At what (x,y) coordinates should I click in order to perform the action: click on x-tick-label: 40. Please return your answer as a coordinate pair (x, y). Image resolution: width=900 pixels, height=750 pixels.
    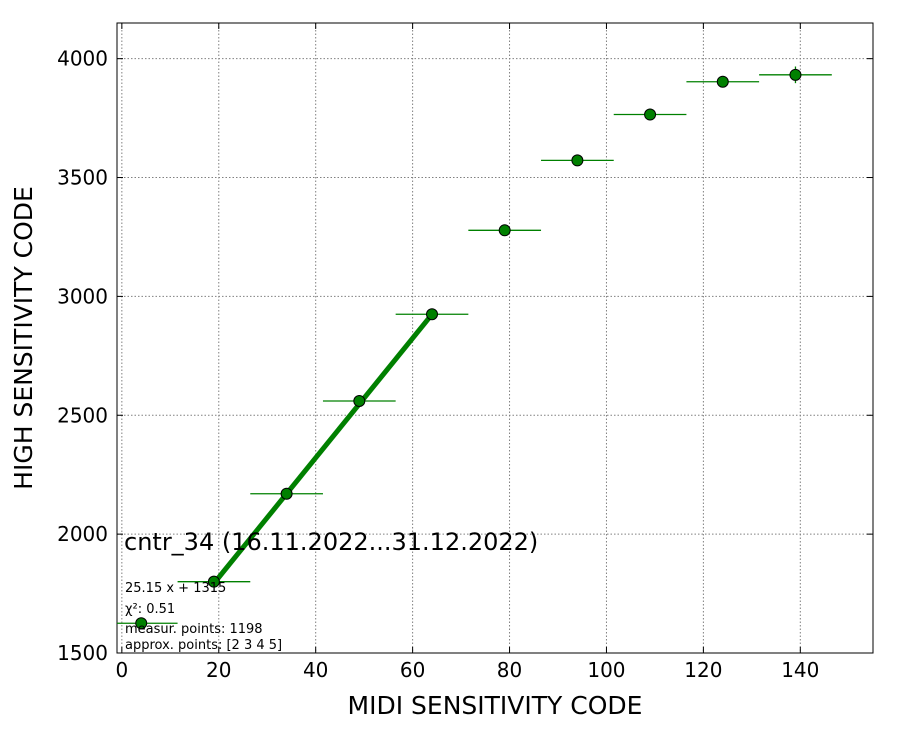
    Looking at the image, I should click on (315, 670).